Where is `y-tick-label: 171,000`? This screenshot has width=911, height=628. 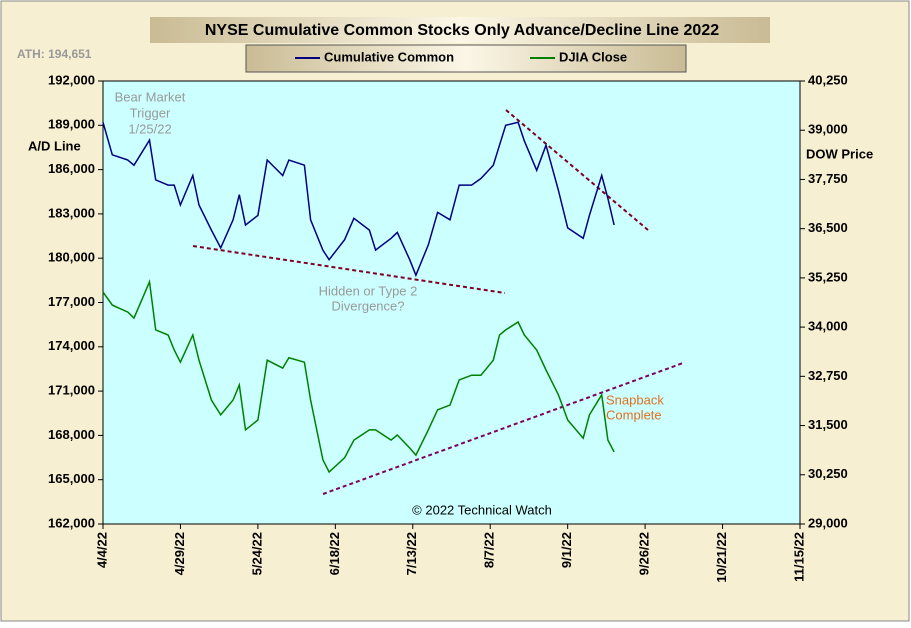
y-tick-label: 171,000 is located at coordinates (71, 390).